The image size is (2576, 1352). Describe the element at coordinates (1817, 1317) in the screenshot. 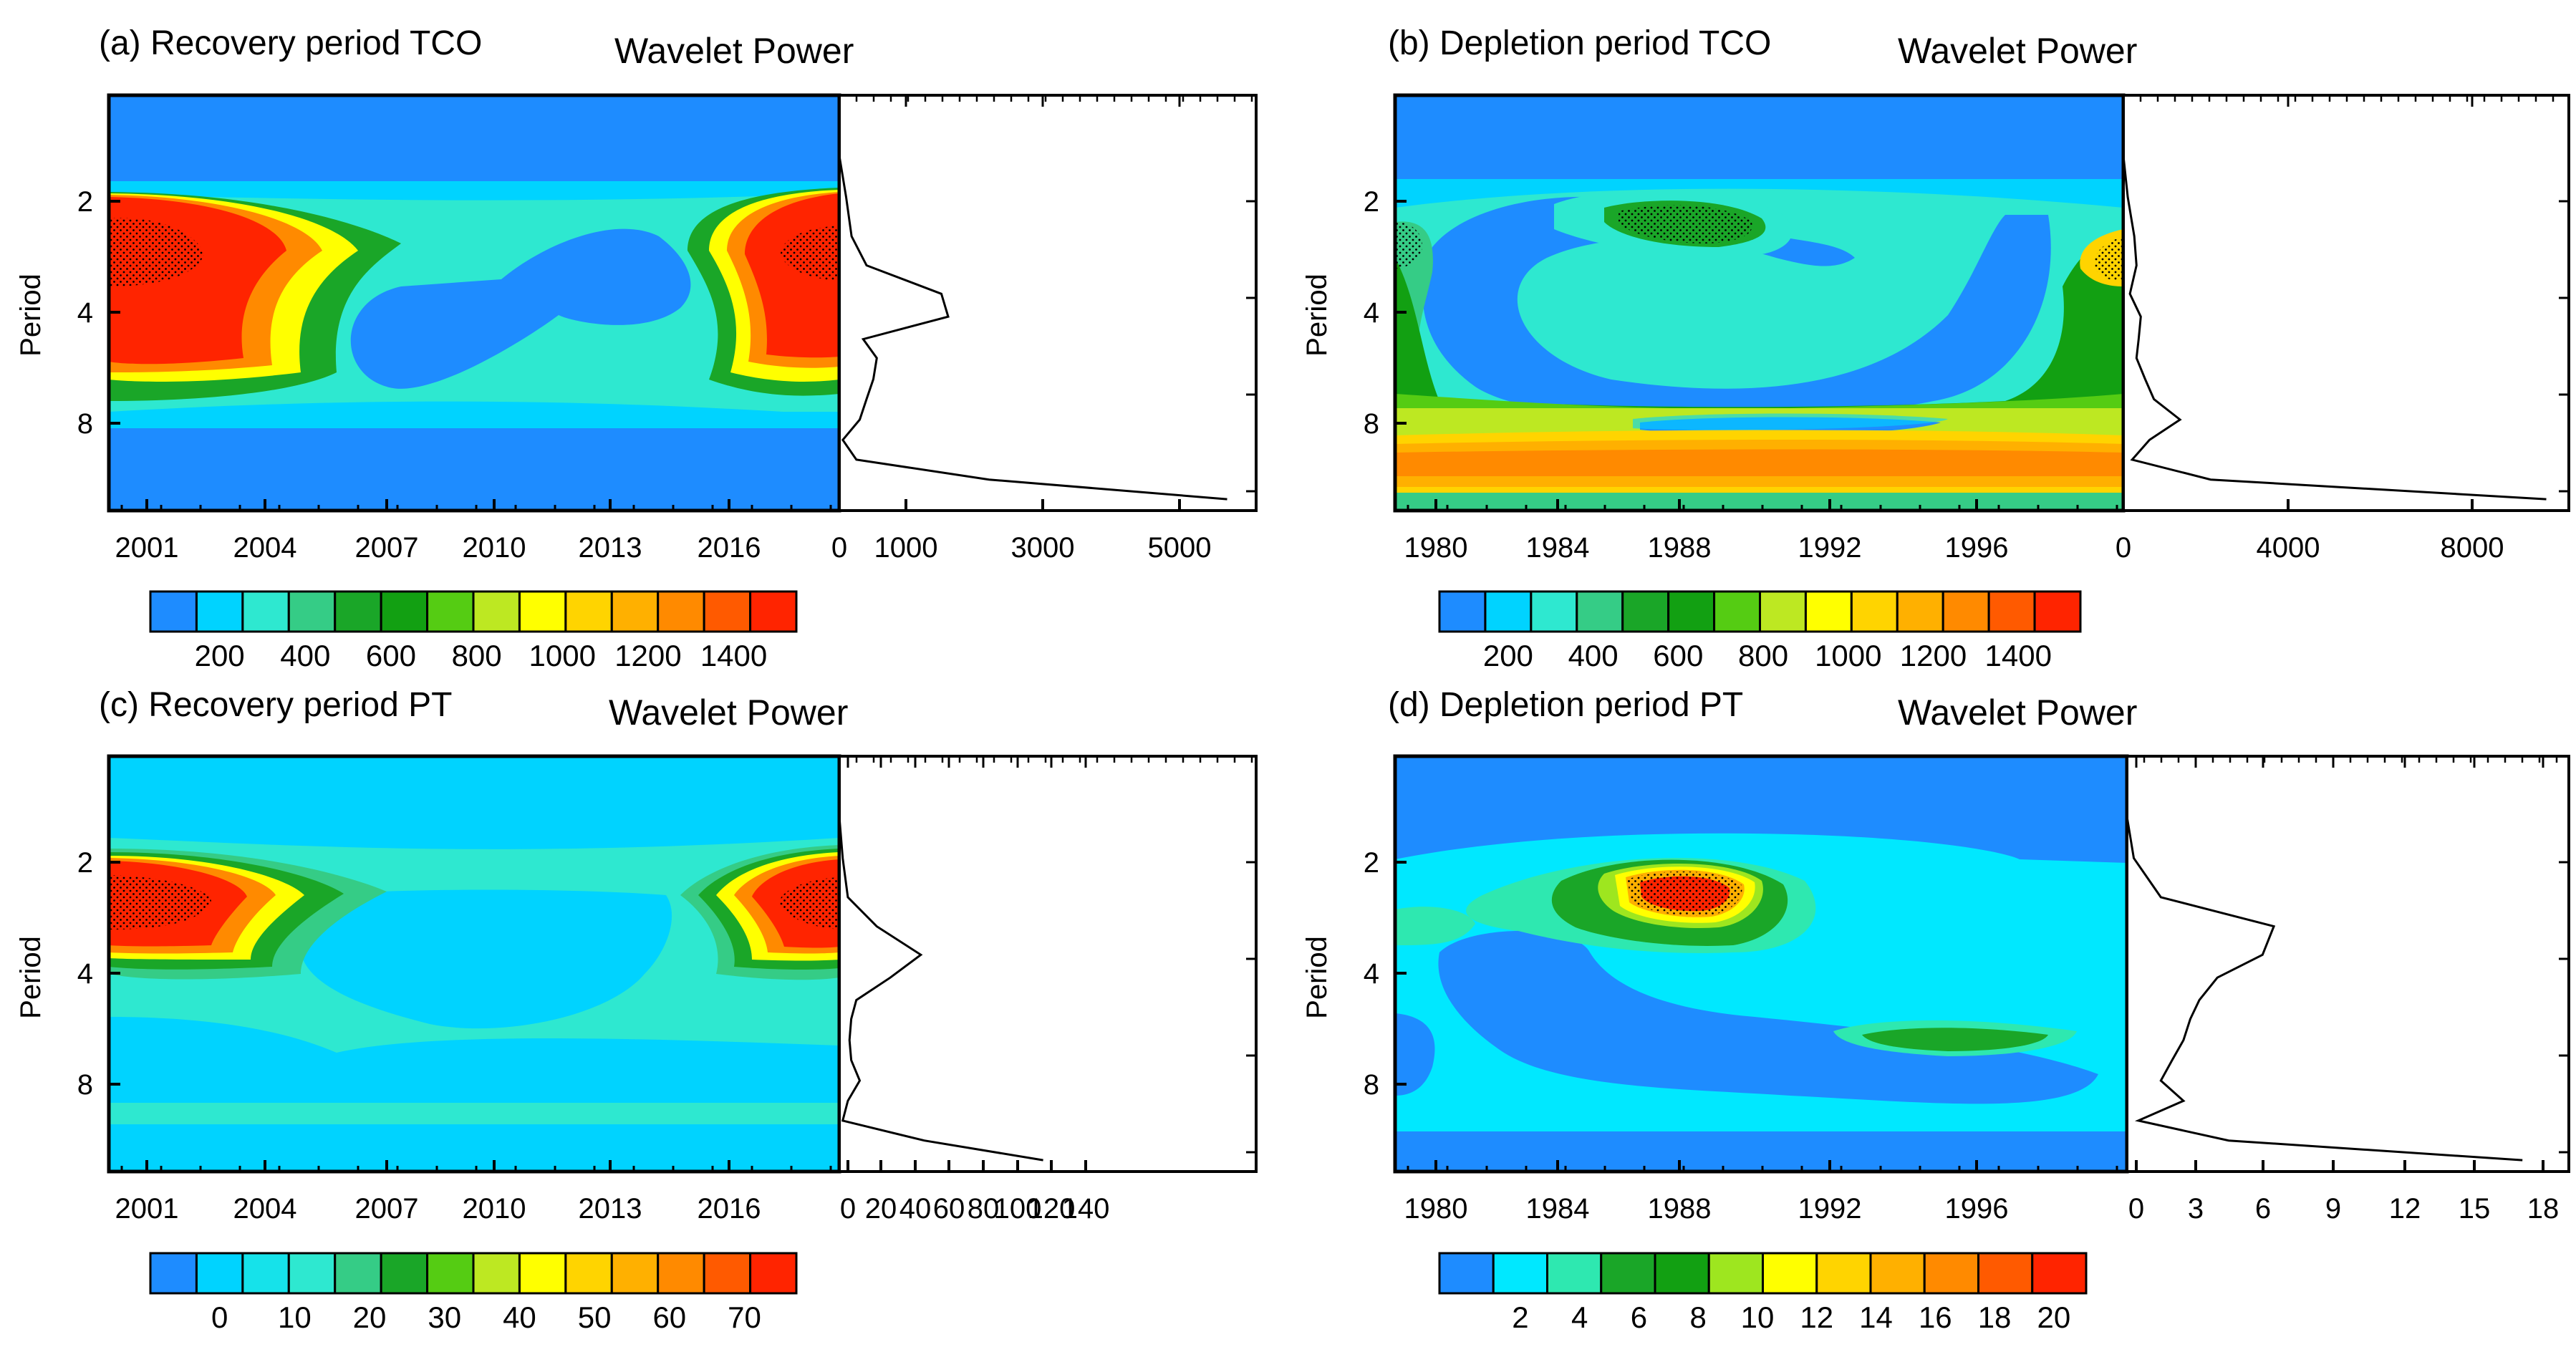

I see `colorbar-label: 12` at that location.